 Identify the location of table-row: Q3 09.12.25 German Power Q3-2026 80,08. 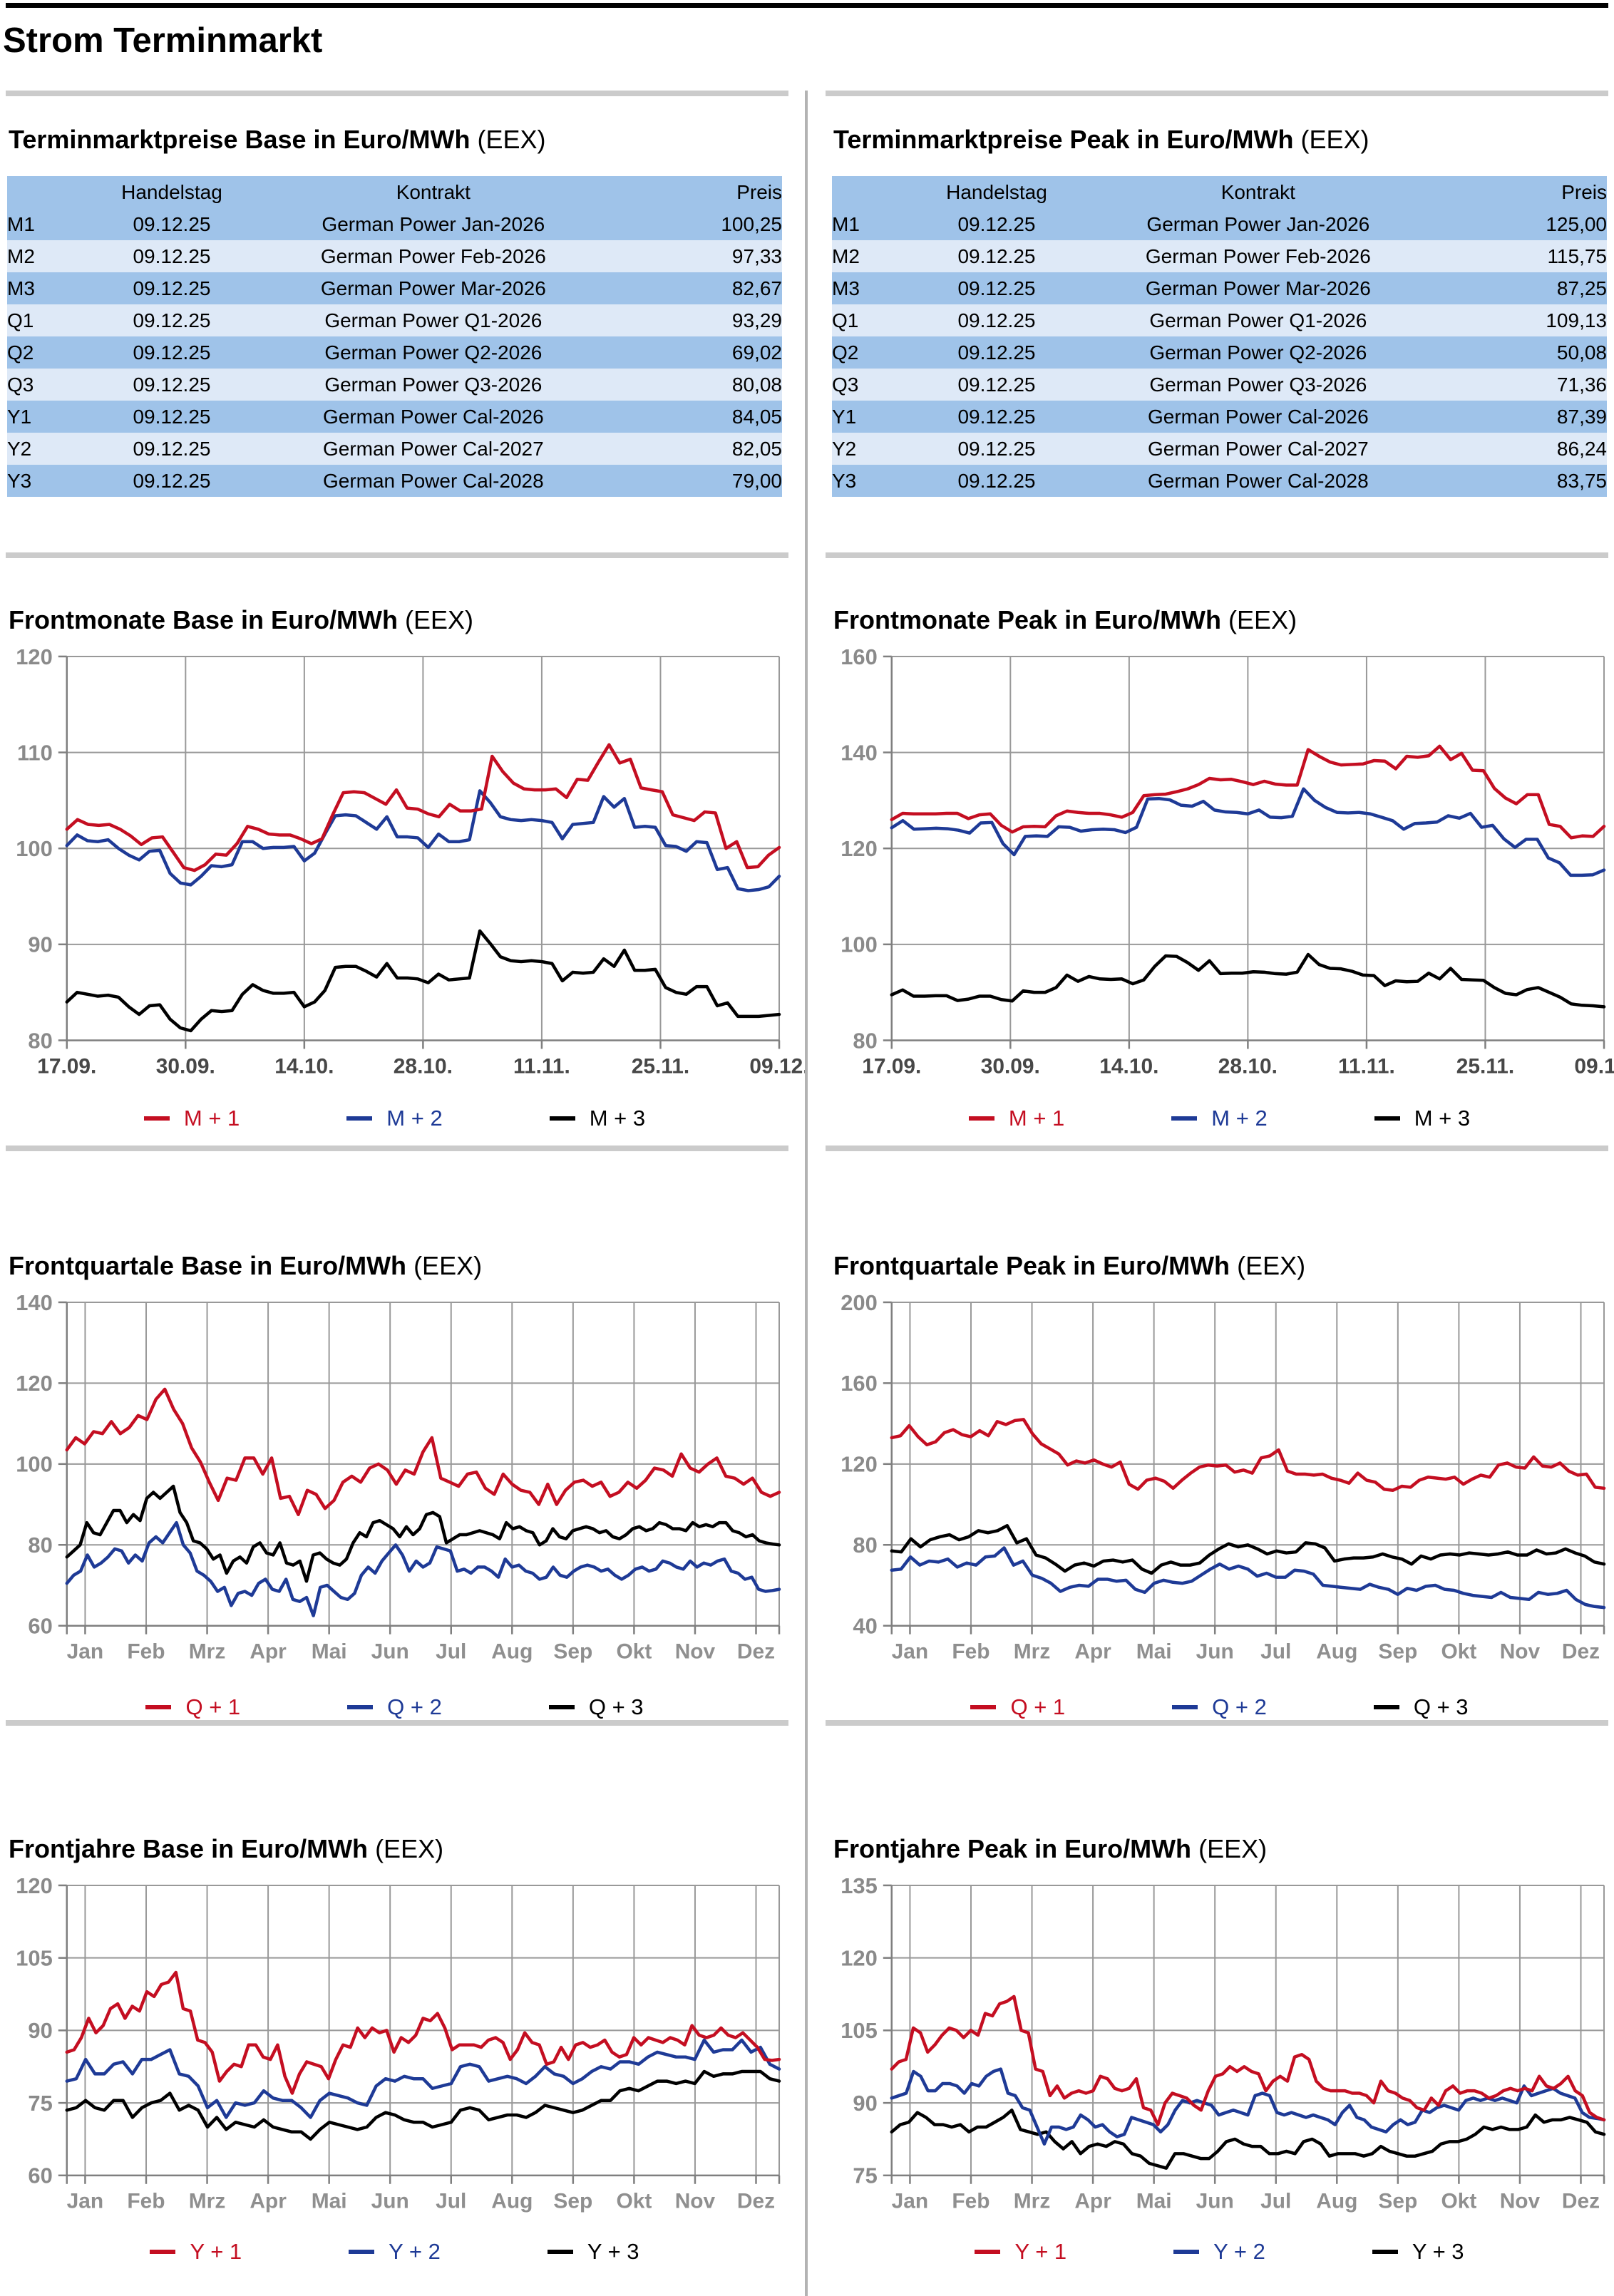
(394, 385).